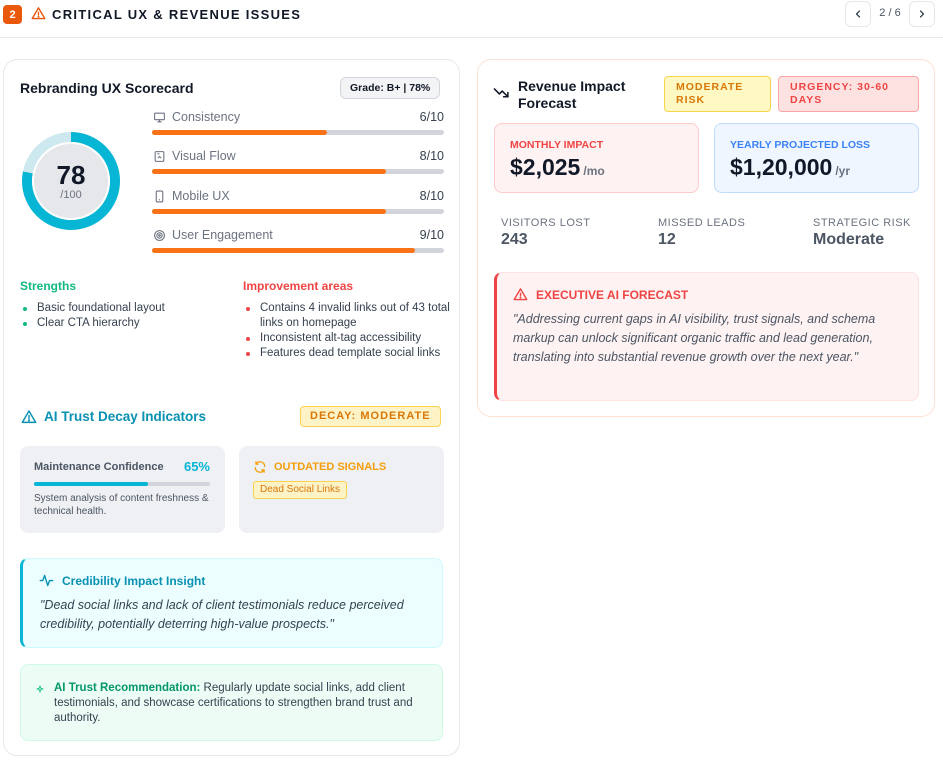 The image size is (943, 762). I want to click on monthly-impact-value-row: $2,025/mo, so click(557, 167).